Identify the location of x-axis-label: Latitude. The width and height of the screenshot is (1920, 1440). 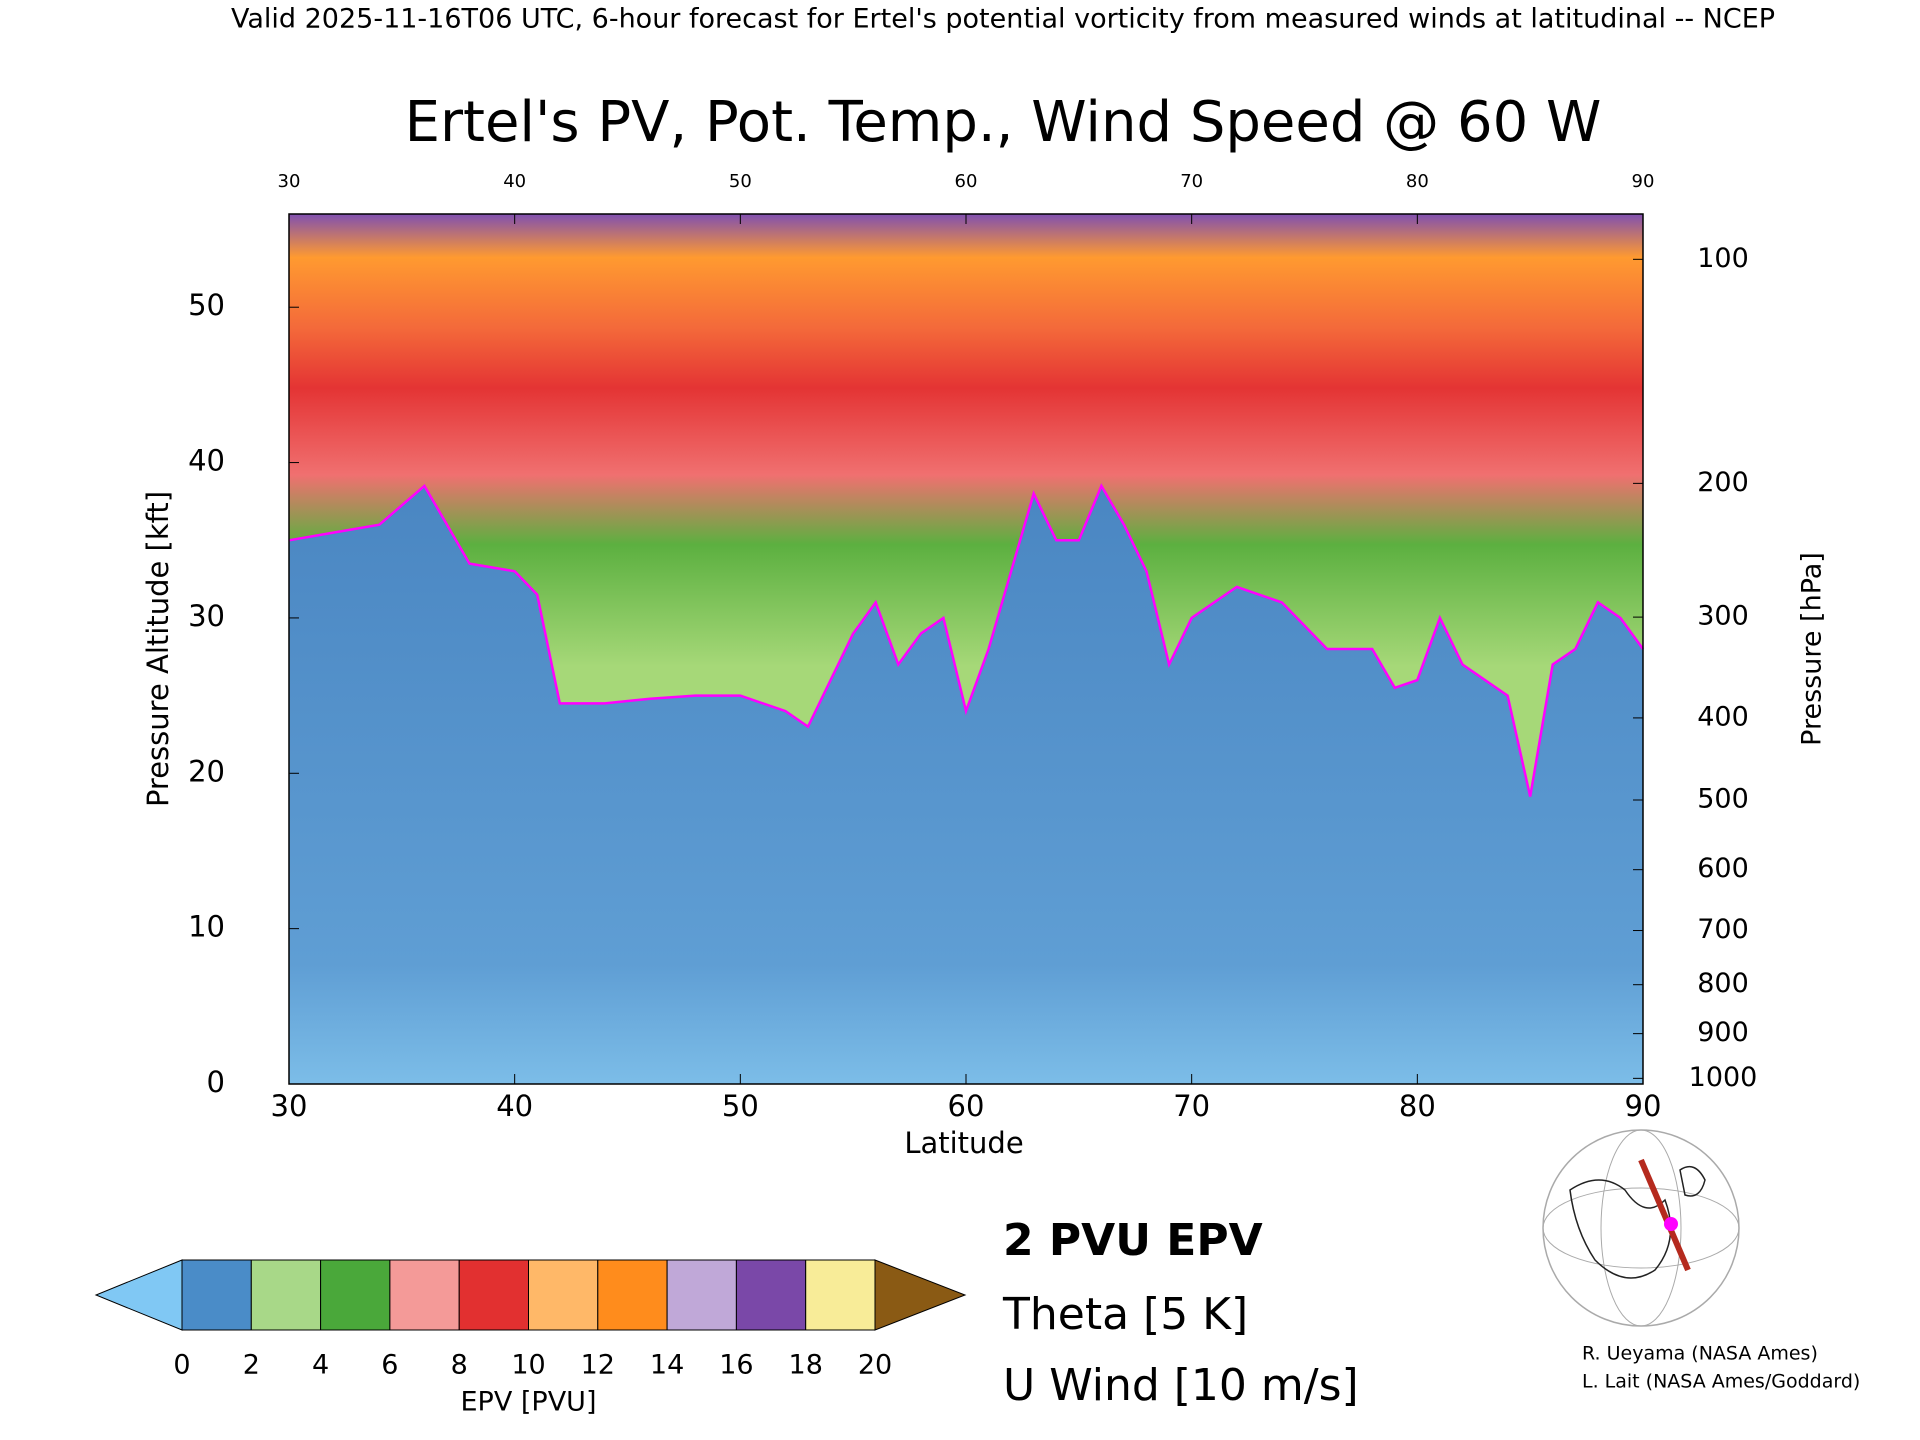
(963, 1143).